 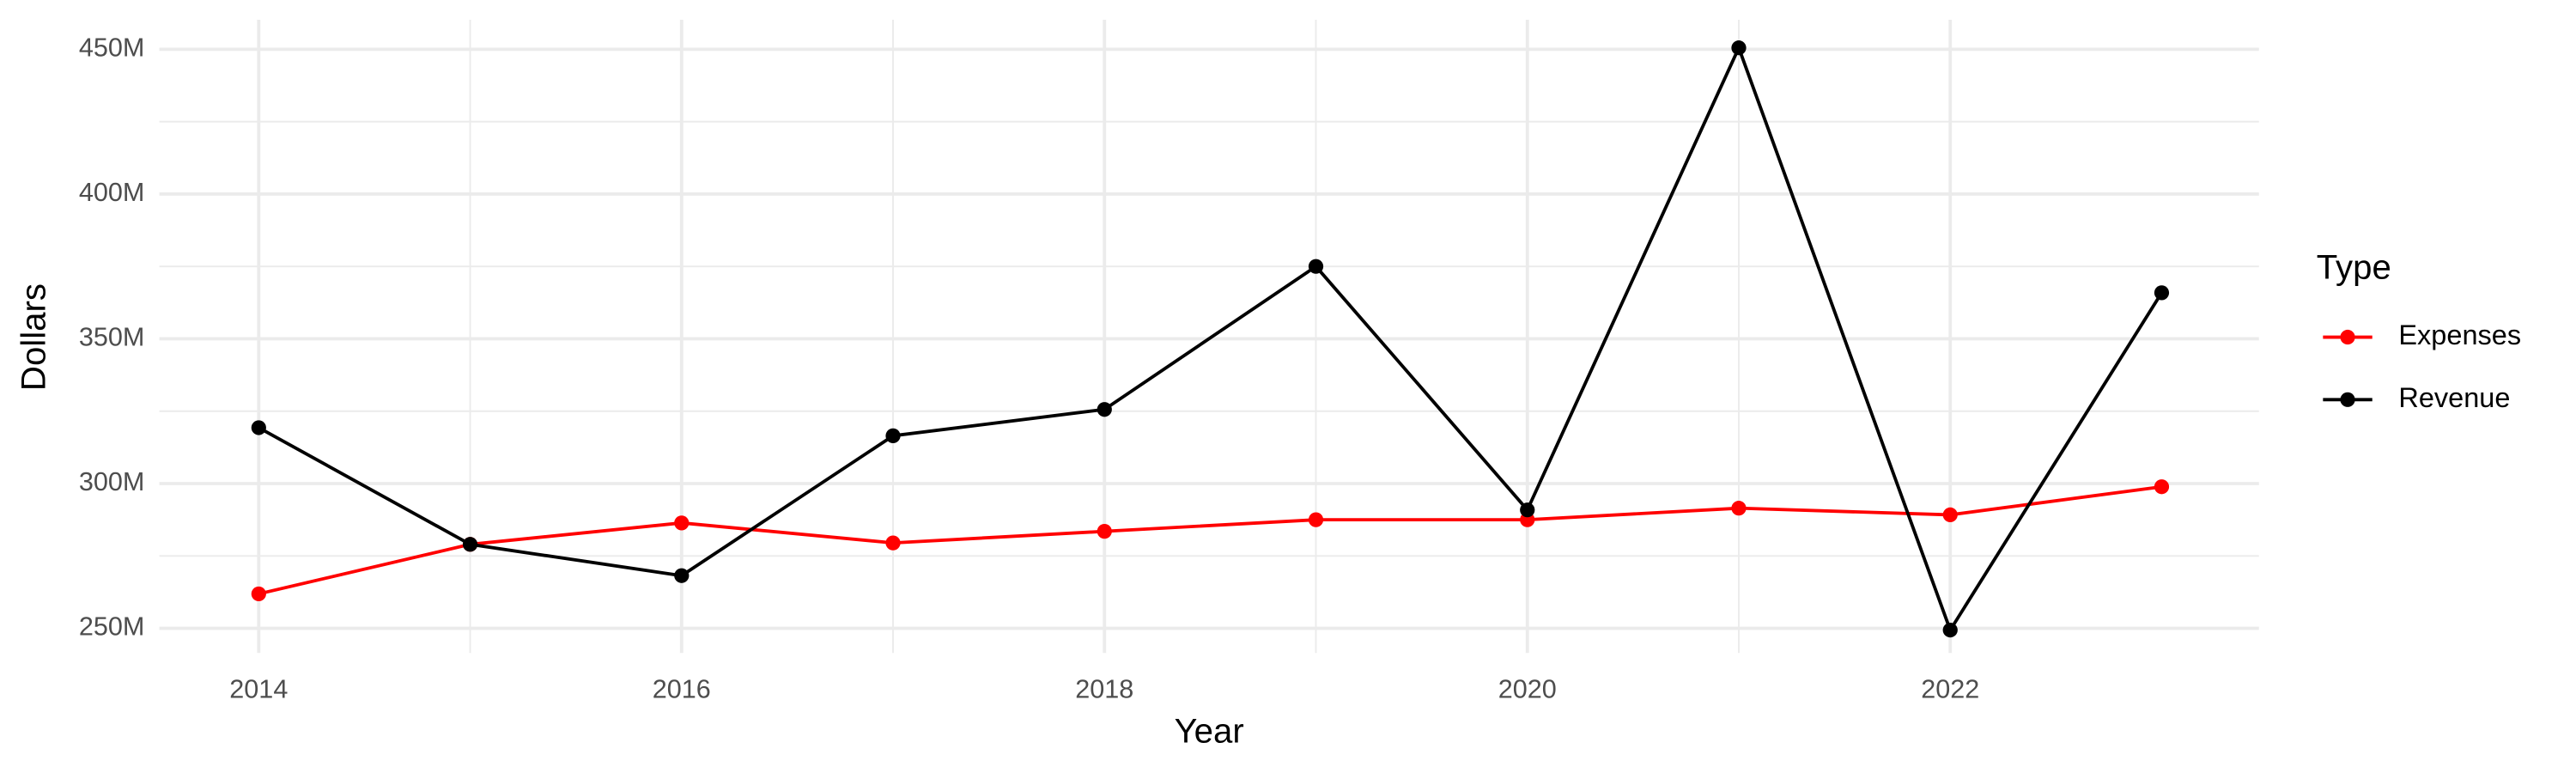 What do you see at coordinates (1528, 688) in the screenshot?
I see `x-tick-label: 2020` at bounding box center [1528, 688].